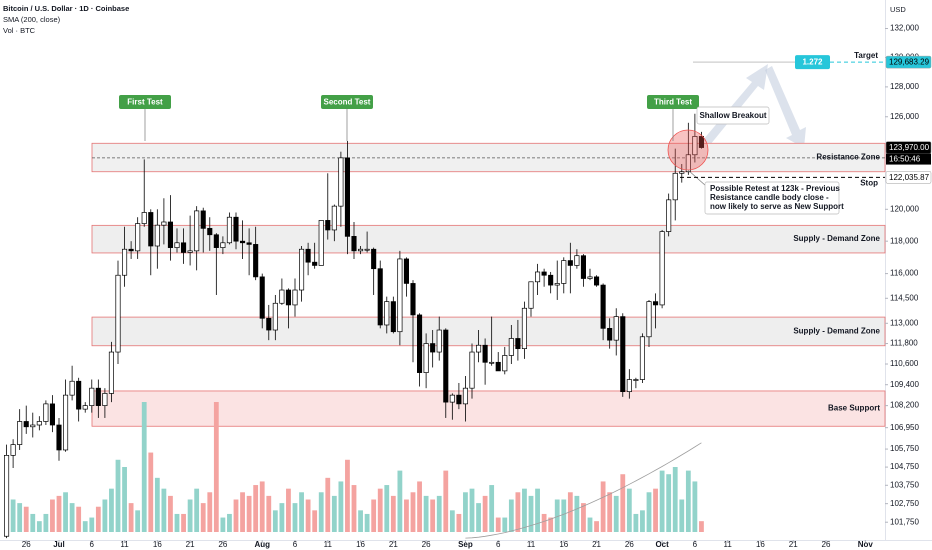  What do you see at coordinates (262, 544) in the screenshot?
I see `x-tick-label: Aug` at bounding box center [262, 544].